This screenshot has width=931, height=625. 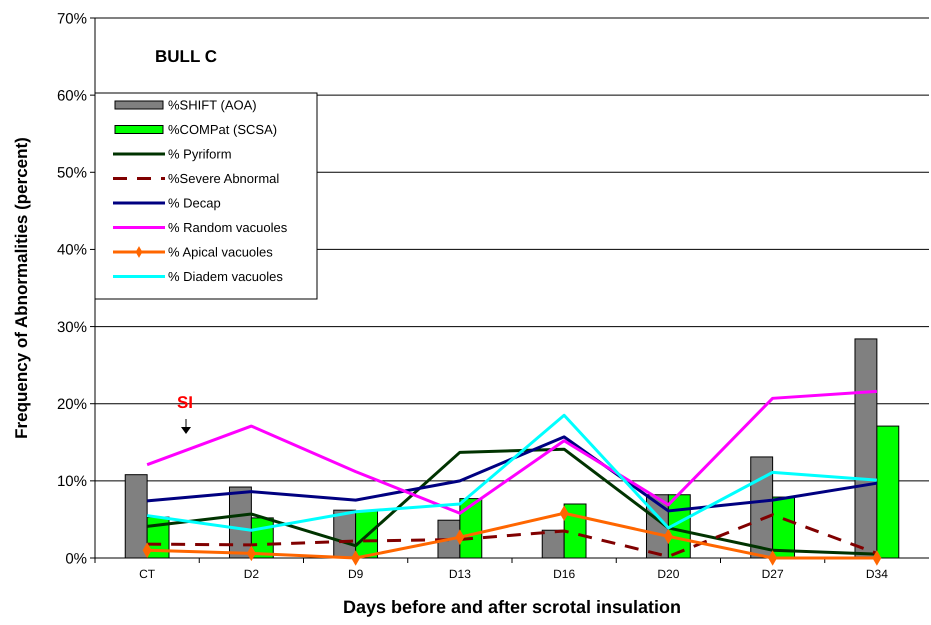 What do you see at coordinates (668, 574) in the screenshot?
I see `x-tick-label: D20` at bounding box center [668, 574].